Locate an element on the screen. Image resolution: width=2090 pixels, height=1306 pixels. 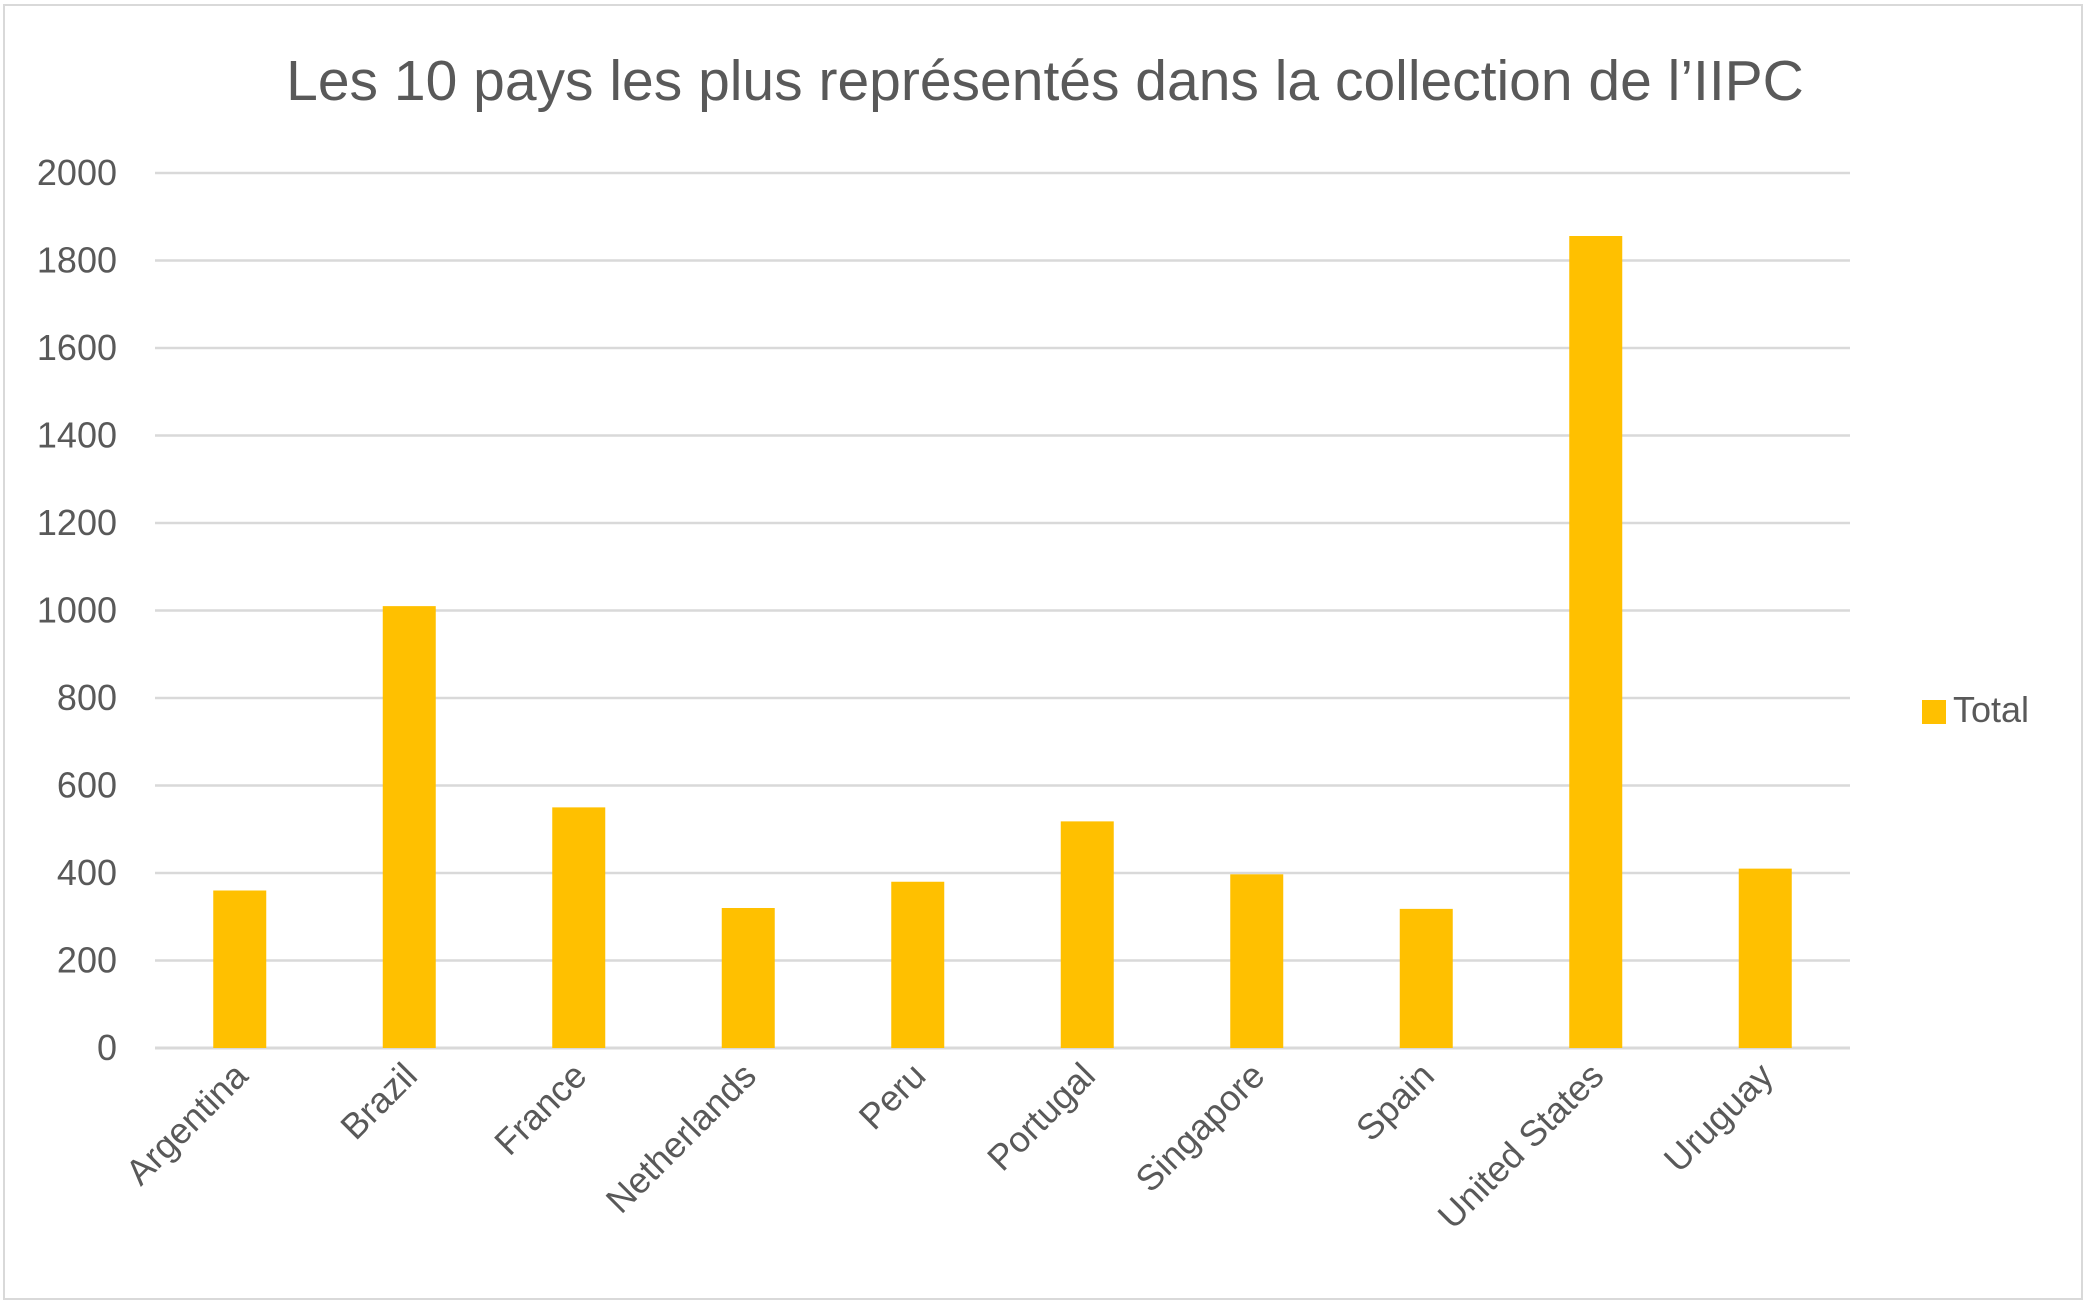
y-axis-ticks: 0 200 400 600 800 1000 1200 1400 1600 1800 2000 is located at coordinates (77, 610).